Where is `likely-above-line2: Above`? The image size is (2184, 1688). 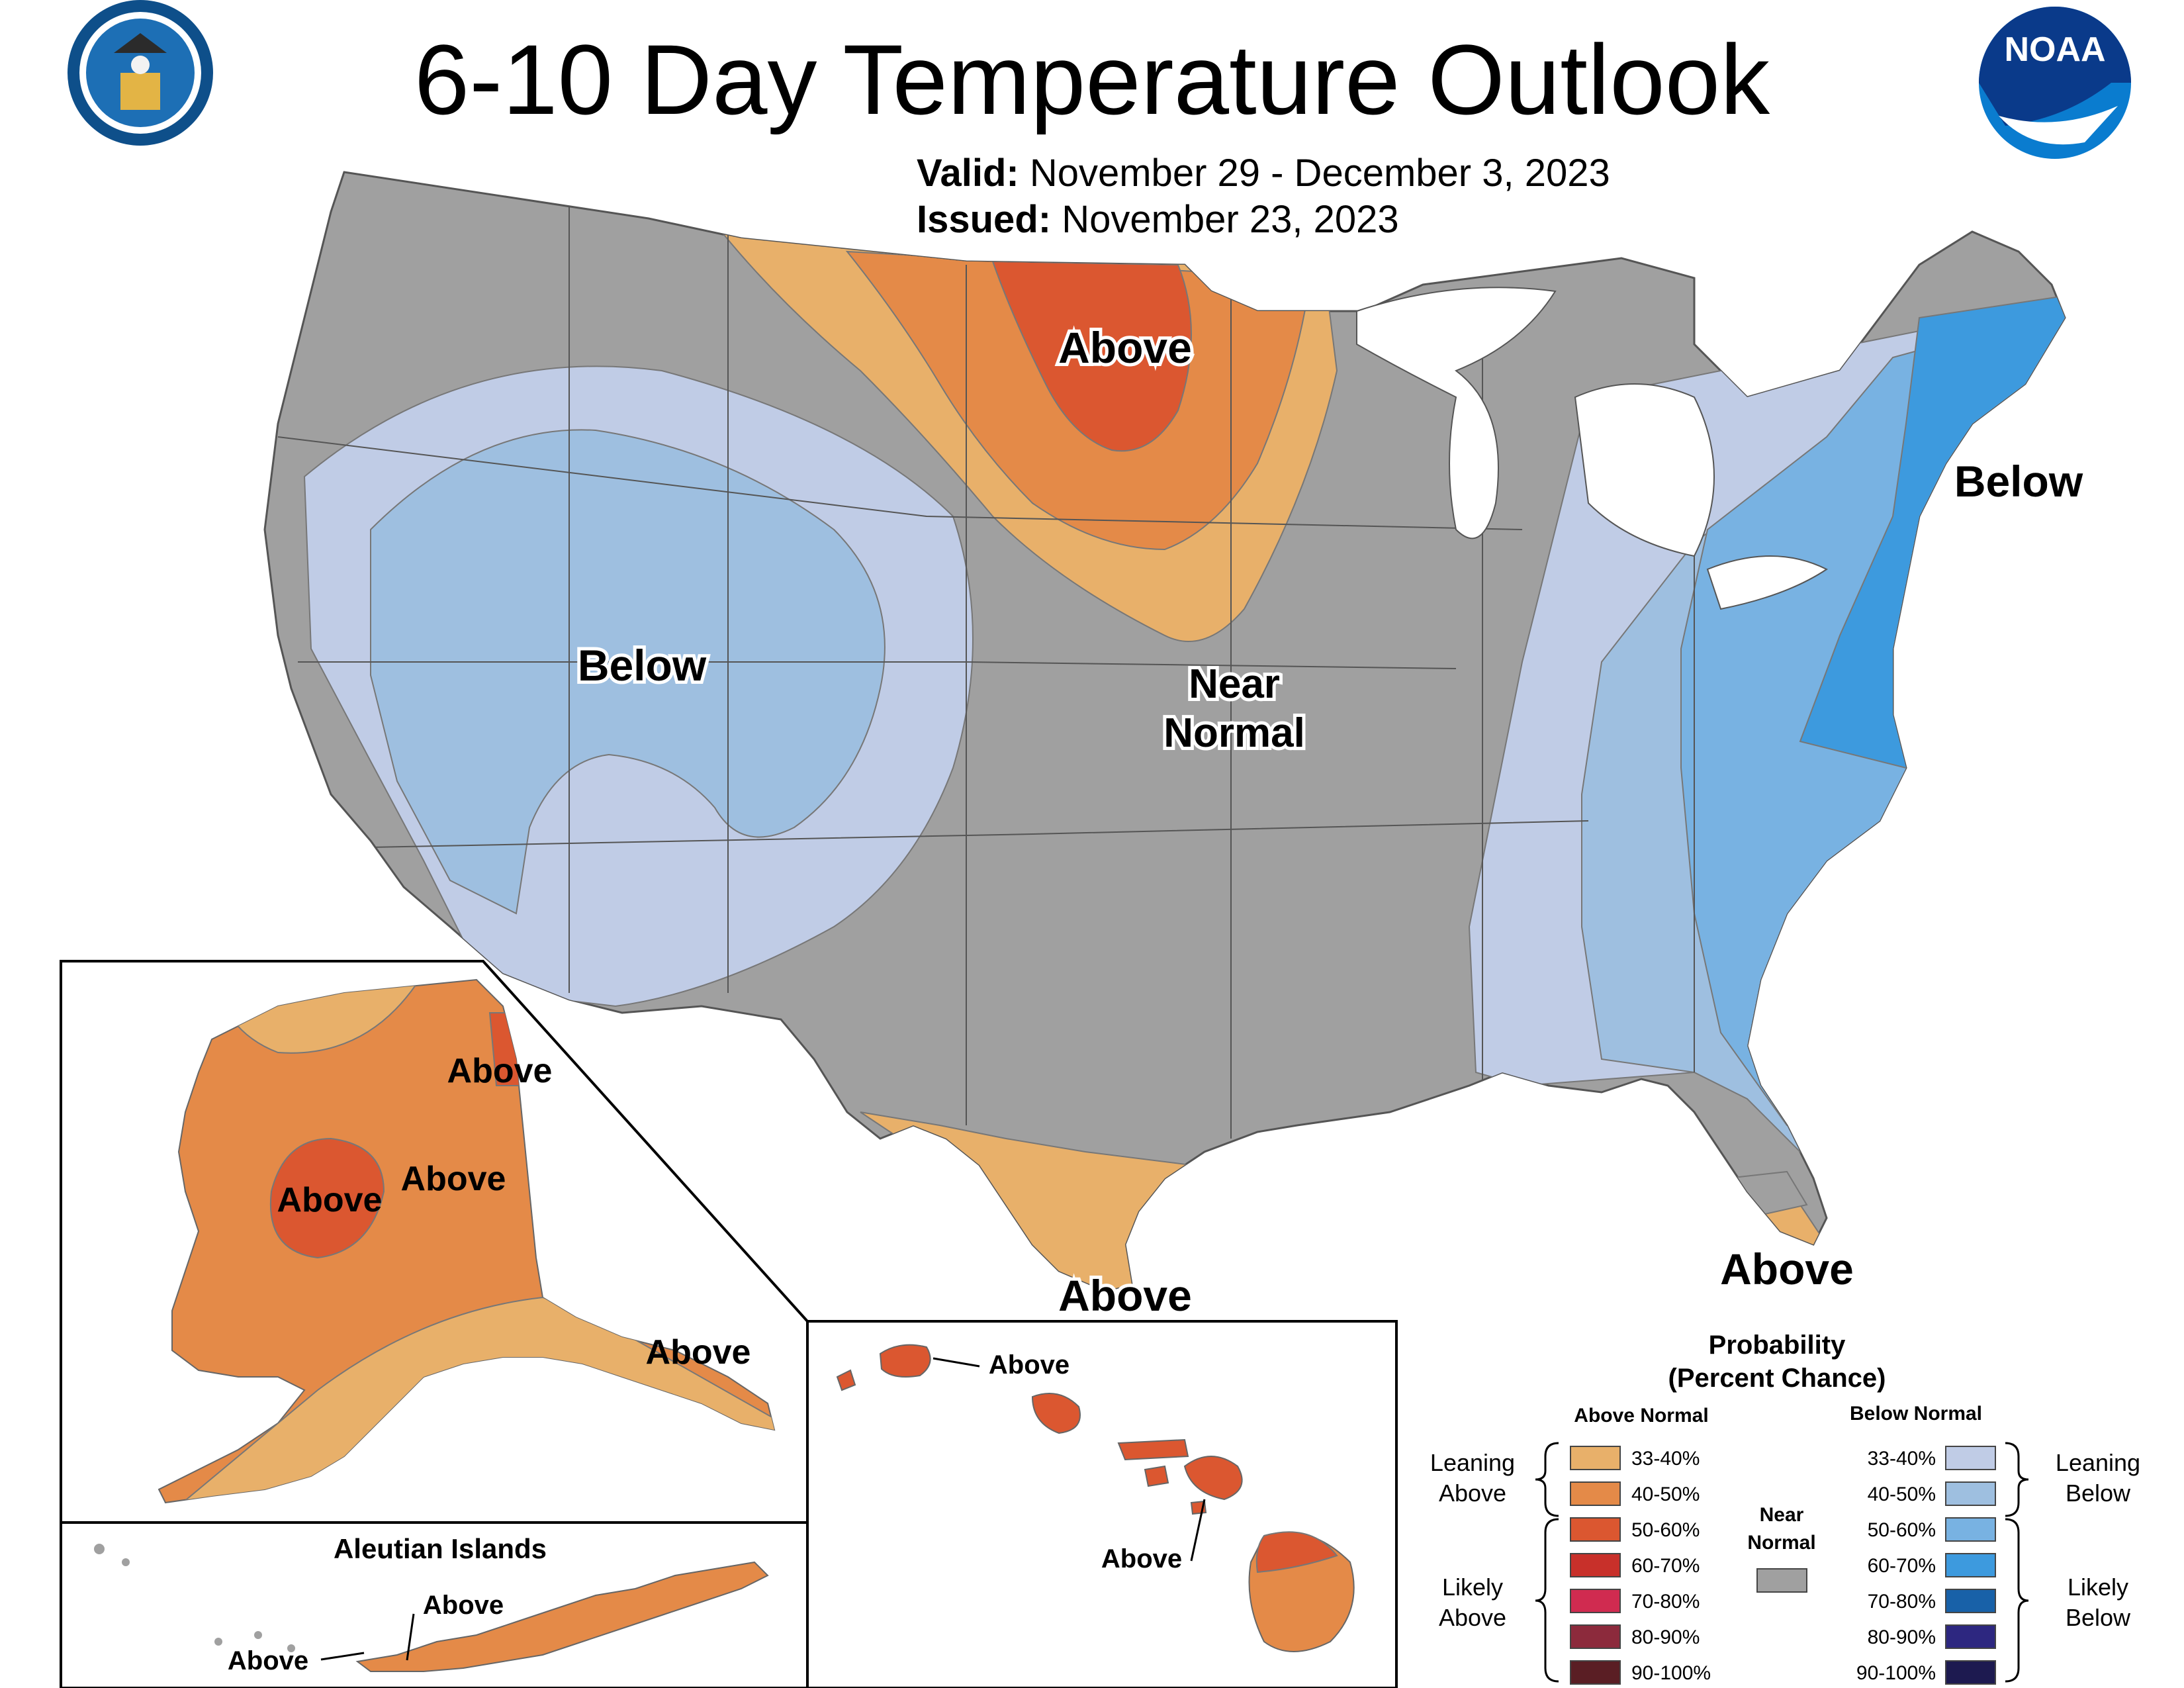
likely-above-line2: Above is located at coordinates (1473, 1617).